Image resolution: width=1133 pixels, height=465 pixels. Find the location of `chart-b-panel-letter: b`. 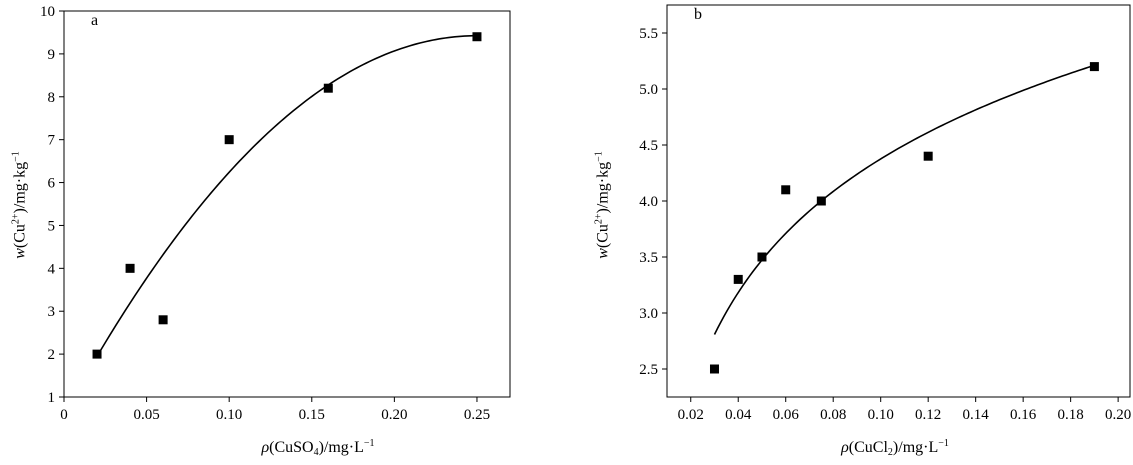

chart-b-panel-letter: b is located at coordinates (698, 14).